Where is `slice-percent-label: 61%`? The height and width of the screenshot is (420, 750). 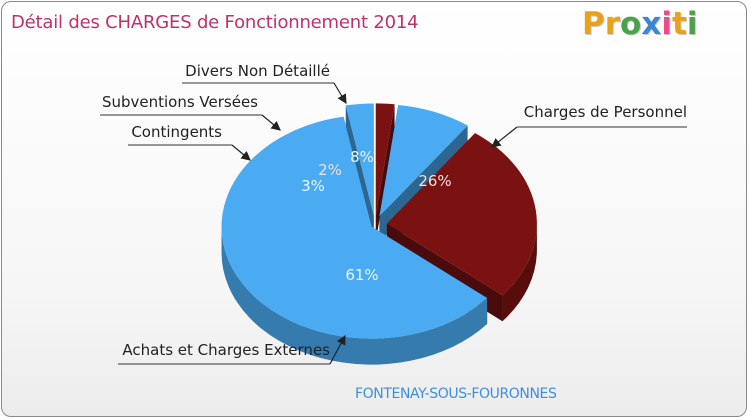
slice-percent-label: 61% is located at coordinates (361, 275).